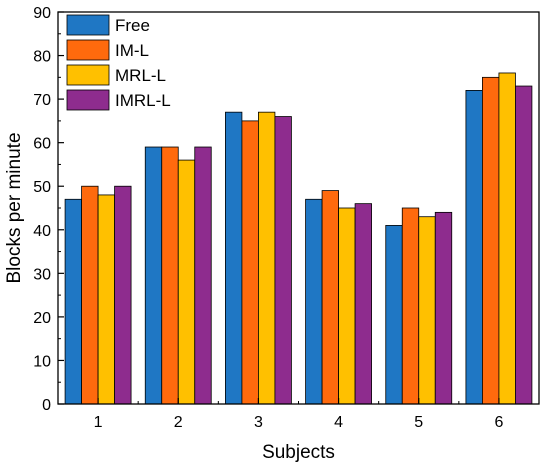  What do you see at coordinates (42, 187) in the screenshot?
I see `y-tick-label: 50` at bounding box center [42, 187].